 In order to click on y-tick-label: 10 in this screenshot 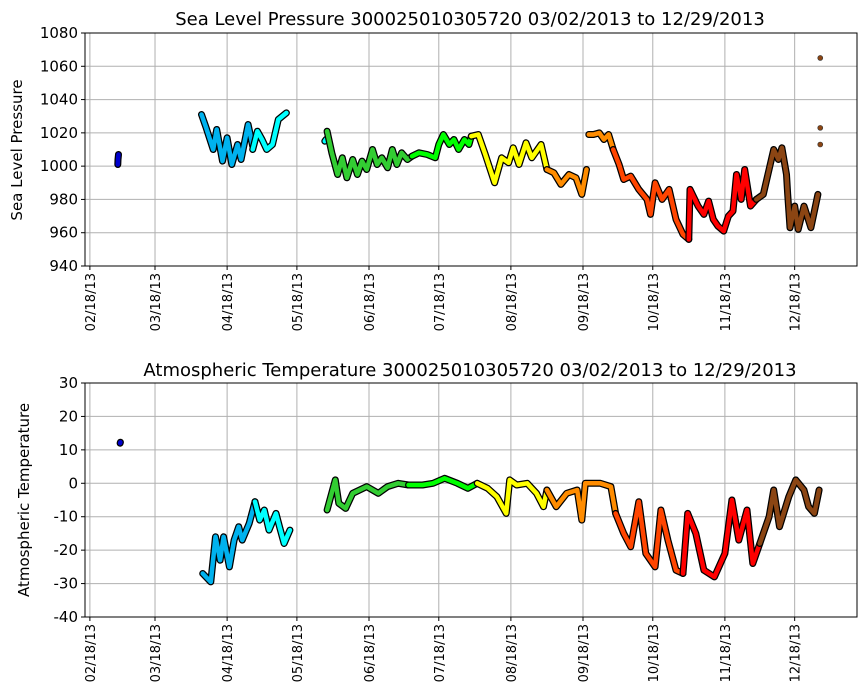, I will do `click(68, 450)`.